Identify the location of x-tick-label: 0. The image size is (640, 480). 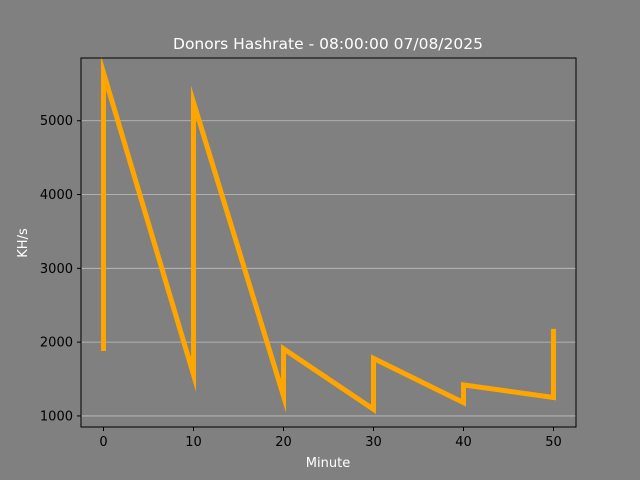
(103, 442).